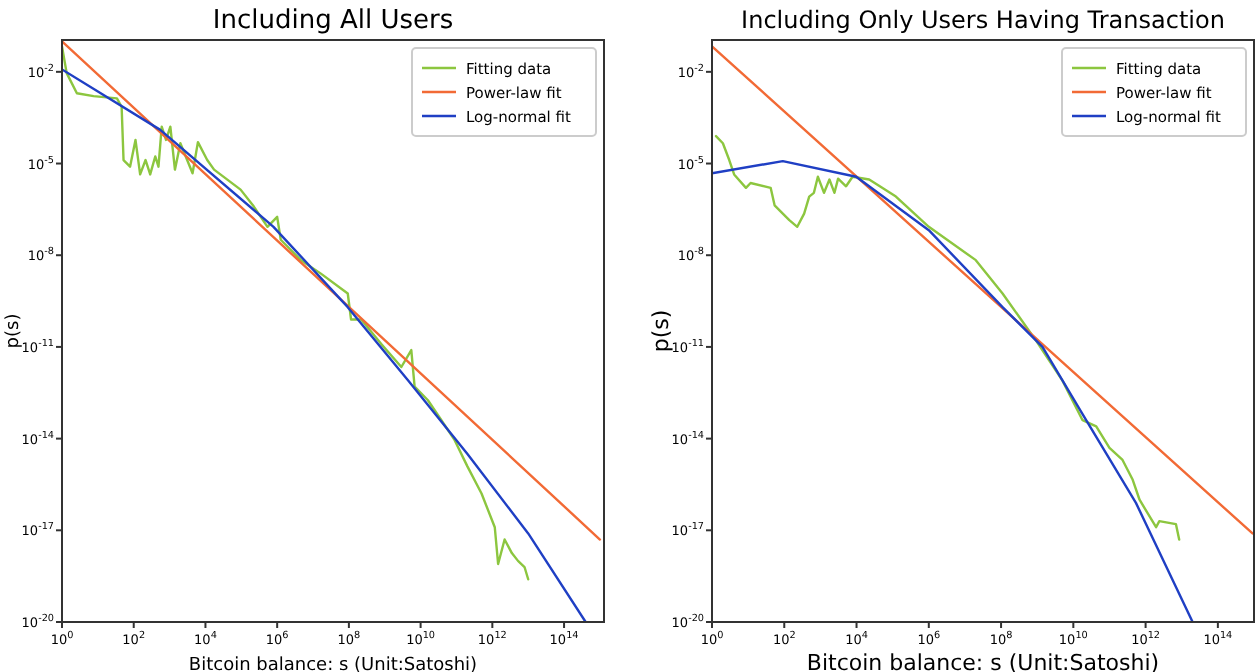 This screenshot has height=672, width=1260. What do you see at coordinates (983, 20) in the screenshot?
I see `chart-title: Including Only Users Having Transaction` at bounding box center [983, 20].